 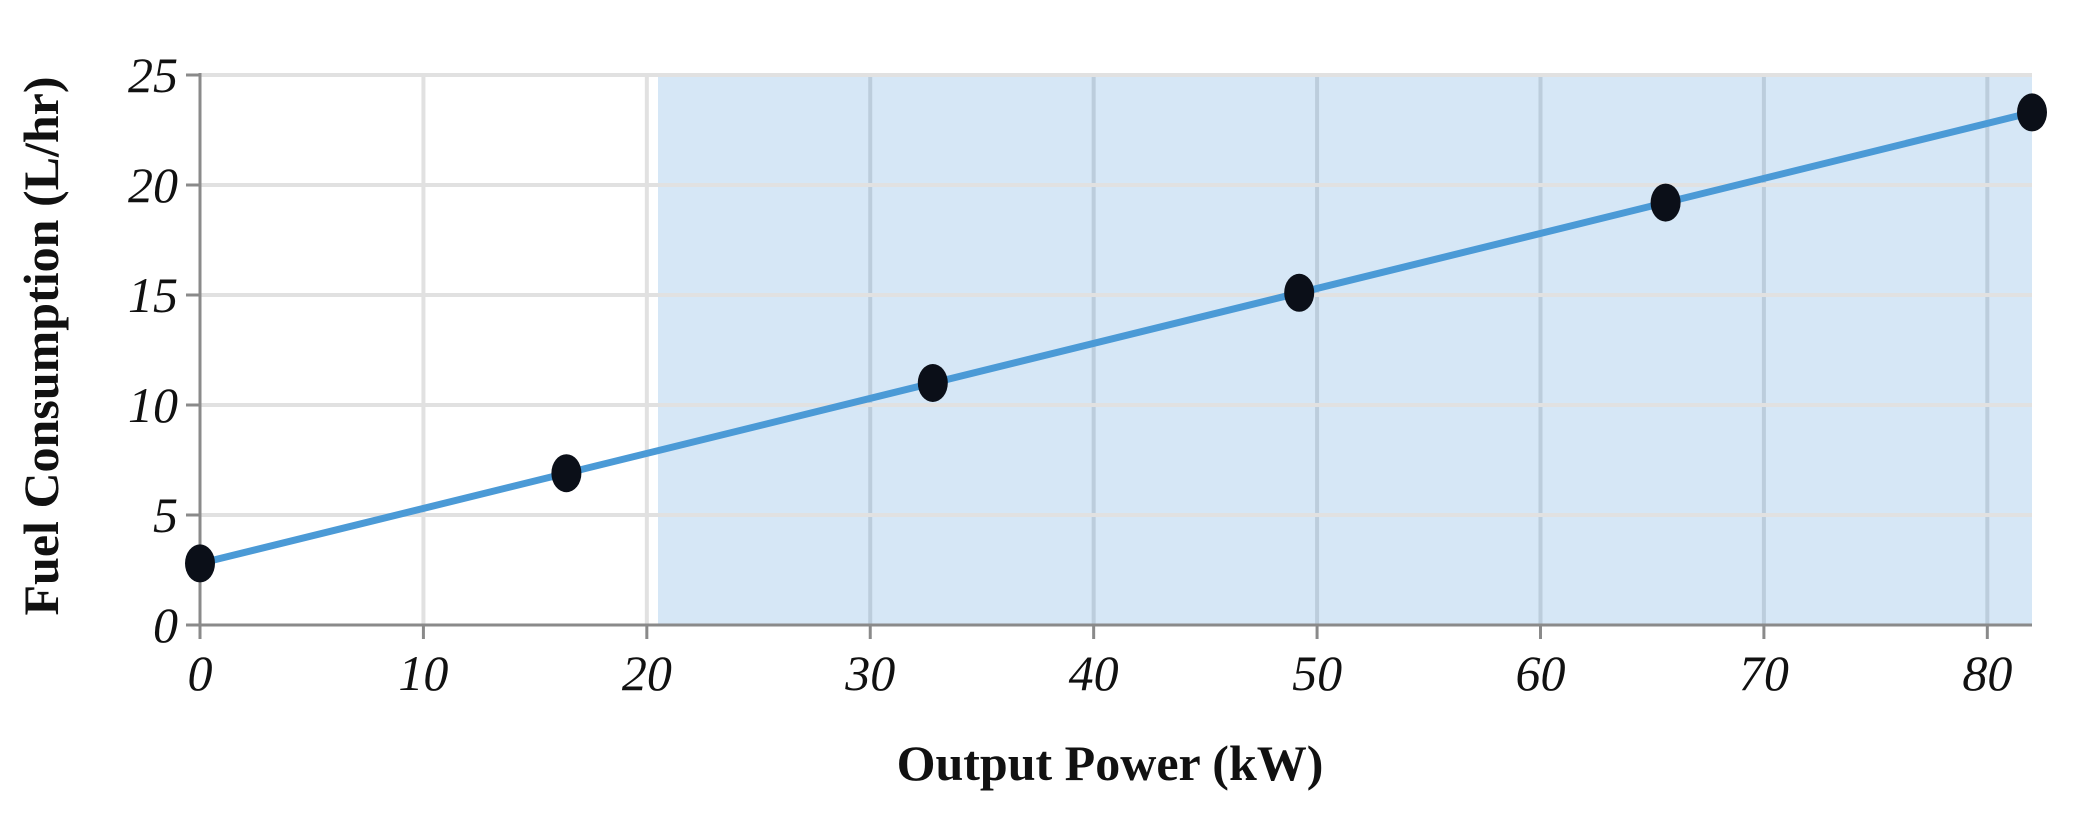 What do you see at coordinates (153, 75) in the screenshot?
I see `y-tick-label: 25` at bounding box center [153, 75].